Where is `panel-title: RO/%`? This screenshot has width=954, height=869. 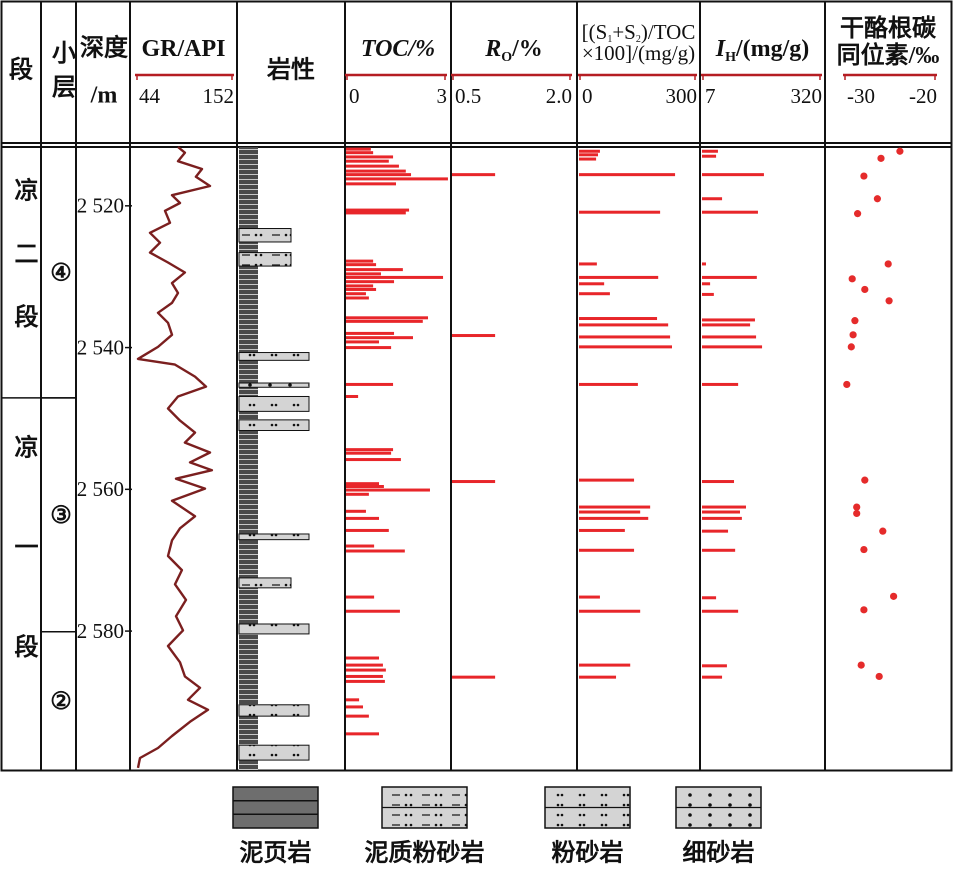
panel-title: RO/% is located at coordinates (513, 50).